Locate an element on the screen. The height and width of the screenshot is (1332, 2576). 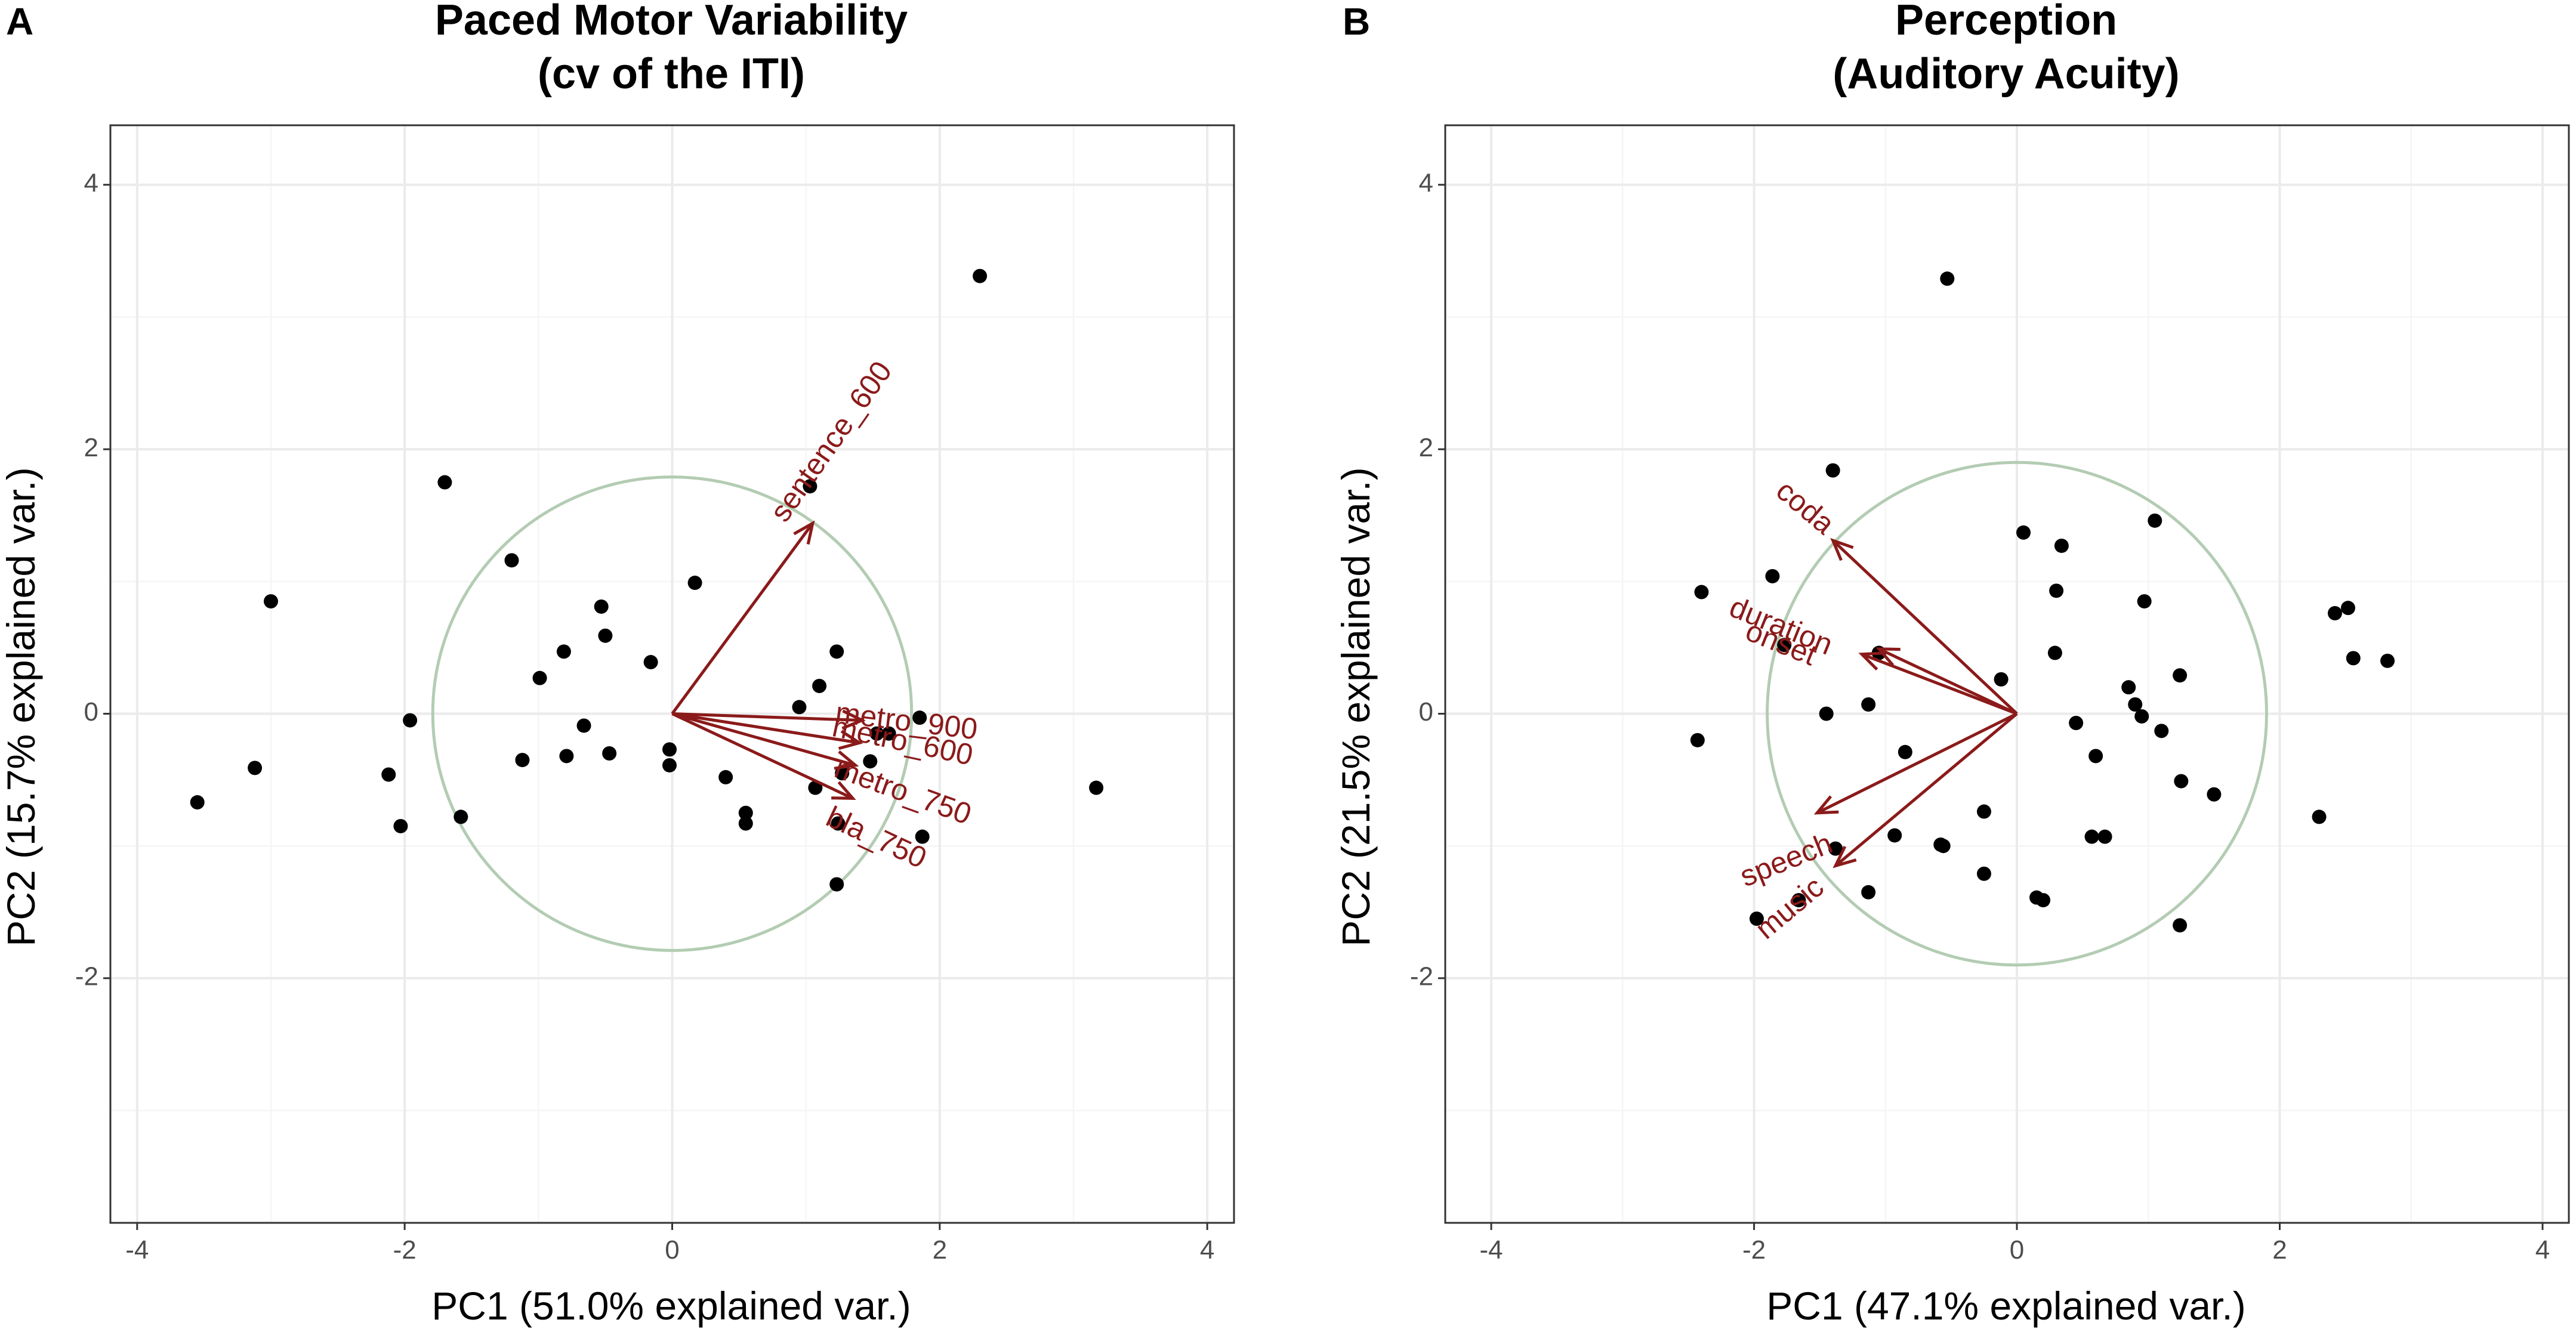
arrowhead-speech is located at coordinates (1826, 805).